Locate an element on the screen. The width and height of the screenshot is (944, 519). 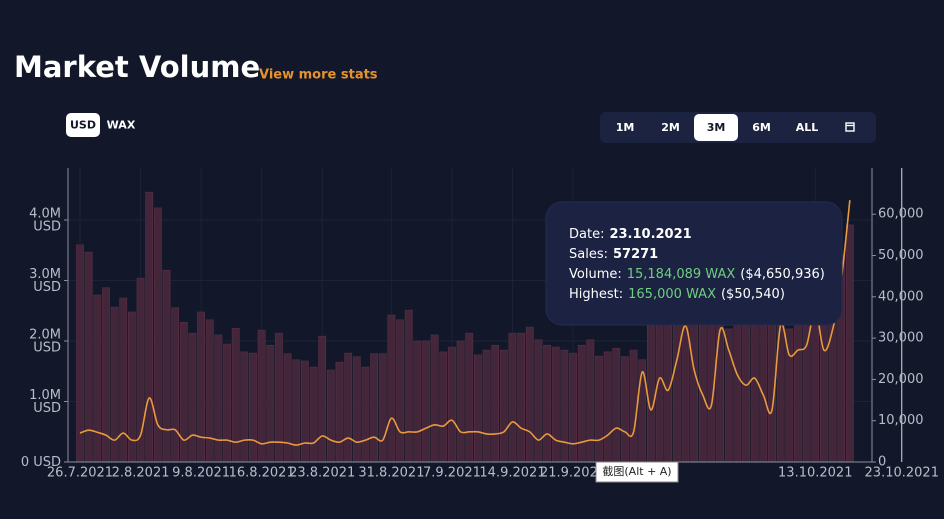
tooltip-row: Sales: 57271 is located at coordinates (613, 254).